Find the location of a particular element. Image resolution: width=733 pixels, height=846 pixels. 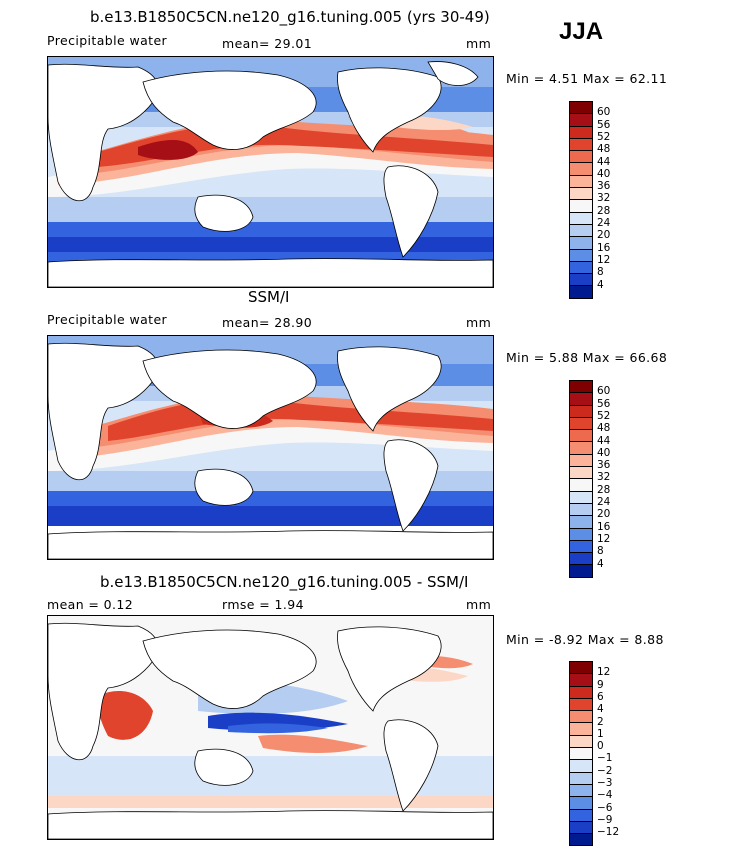

colorbar-tick-label: −3 is located at coordinates (605, 783).